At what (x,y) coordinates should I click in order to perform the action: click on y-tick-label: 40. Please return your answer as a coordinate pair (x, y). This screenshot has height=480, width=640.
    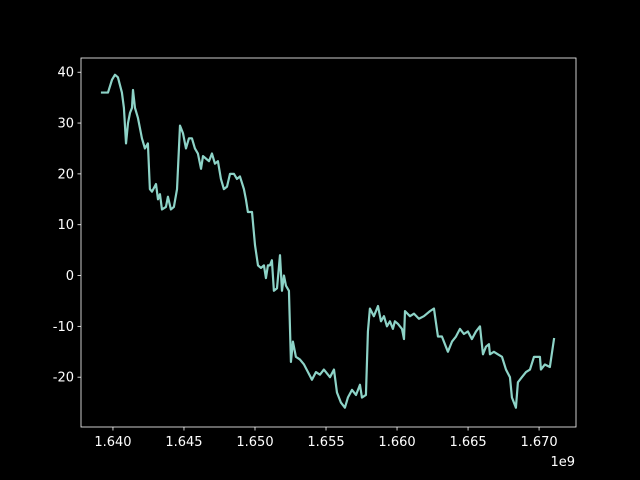
    Looking at the image, I should click on (65, 73).